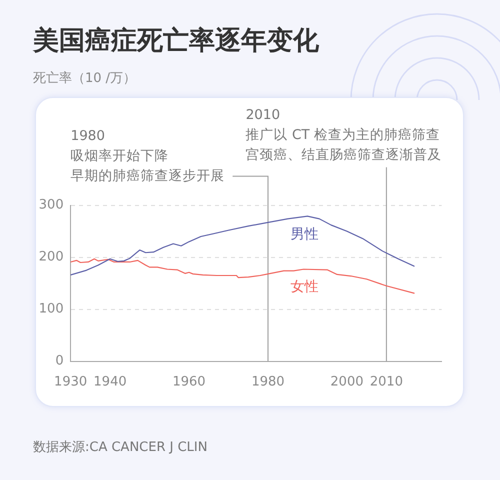 This screenshot has width=500, height=480. Describe the element at coordinates (147, 176) in the screenshot. I see `text: 早期的肺癌筛查逐步开展` at that location.